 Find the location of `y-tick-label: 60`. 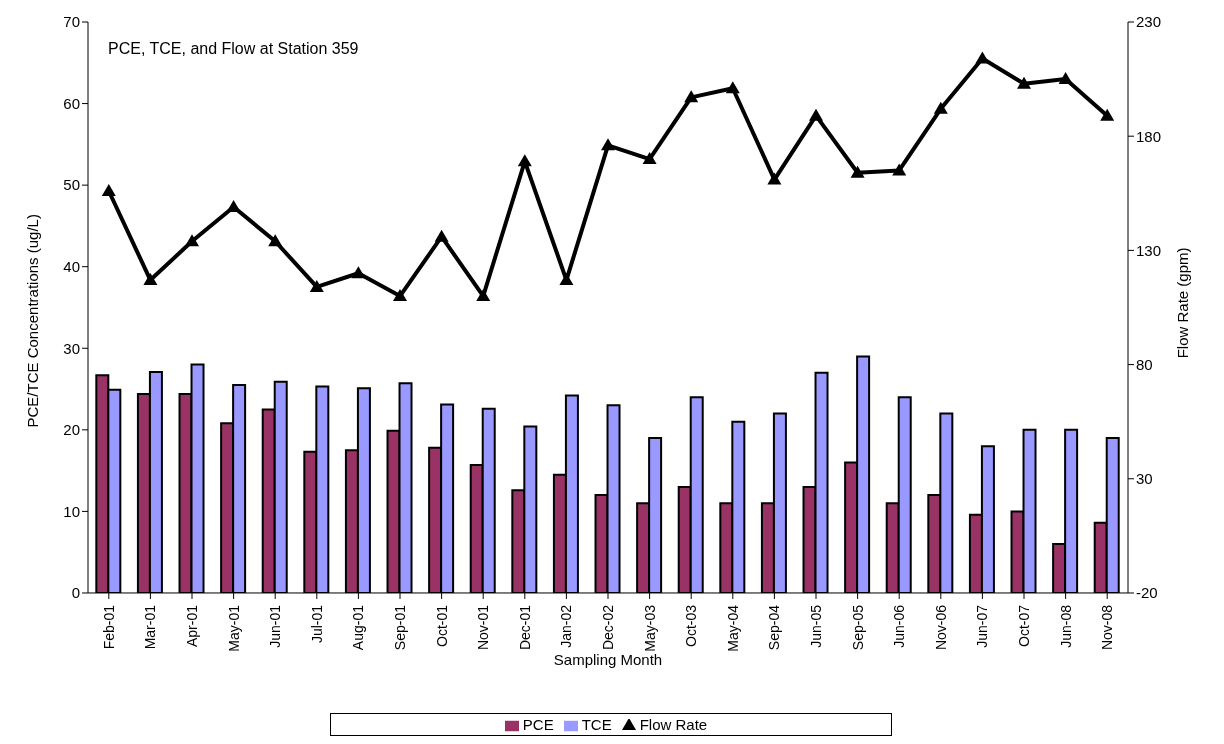

y-tick-label: 60 is located at coordinates (71, 103).